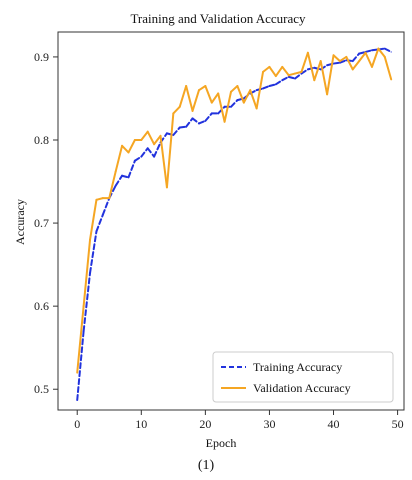  I want to click on figure-caption: (1), so click(206, 465).